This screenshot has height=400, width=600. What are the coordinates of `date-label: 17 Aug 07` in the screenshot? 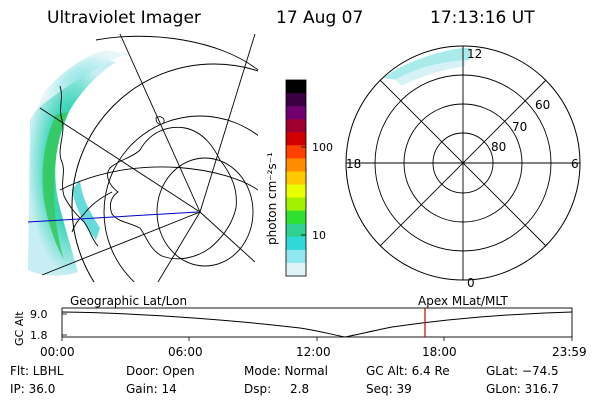 It's located at (320, 18).